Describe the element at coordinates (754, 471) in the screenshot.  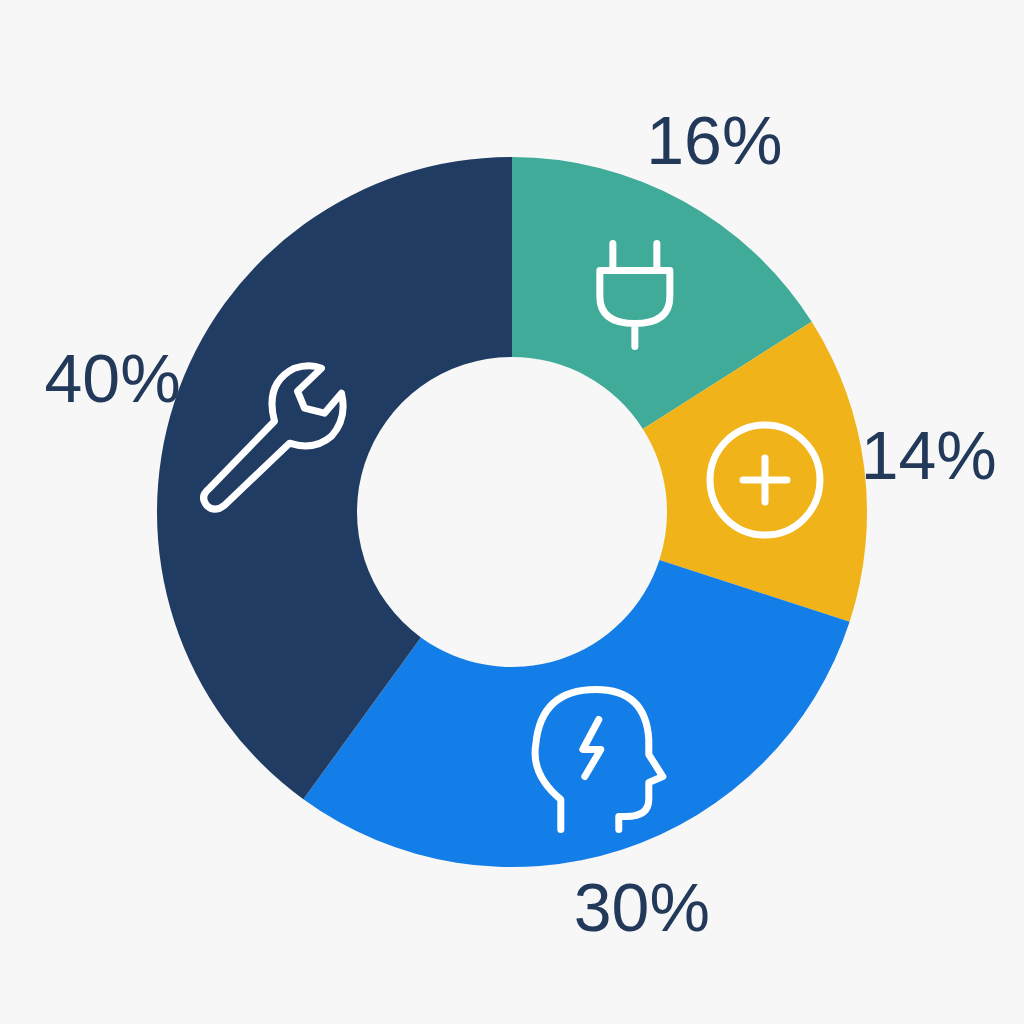
I see `donut-slice` at that location.